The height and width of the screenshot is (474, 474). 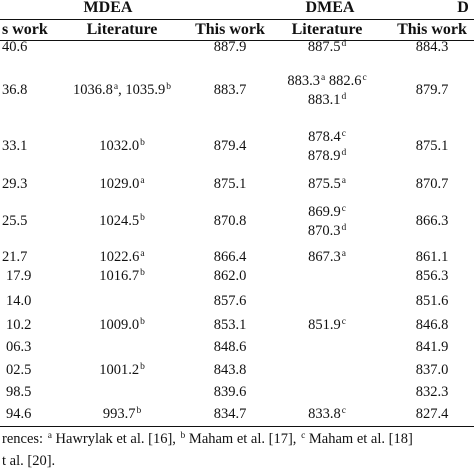 I want to click on table-cell: 21.7, so click(x=15, y=257).